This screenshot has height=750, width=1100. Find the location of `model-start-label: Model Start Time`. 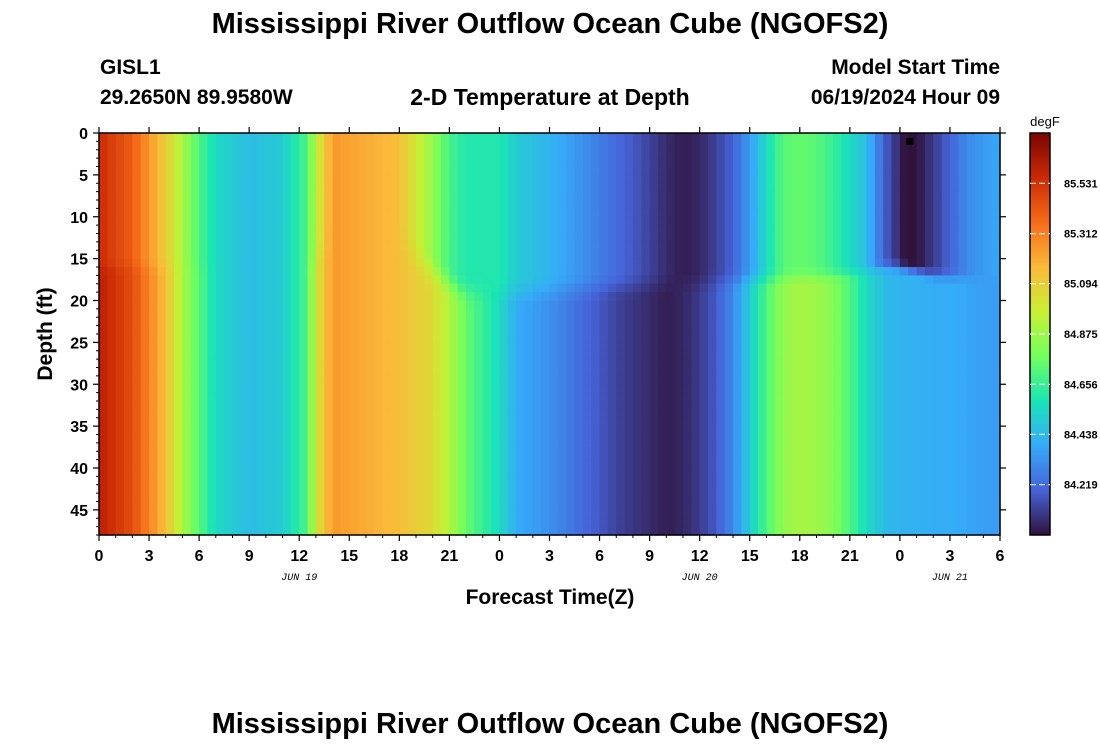

model-start-label: Model Start Time is located at coordinates (915, 67).